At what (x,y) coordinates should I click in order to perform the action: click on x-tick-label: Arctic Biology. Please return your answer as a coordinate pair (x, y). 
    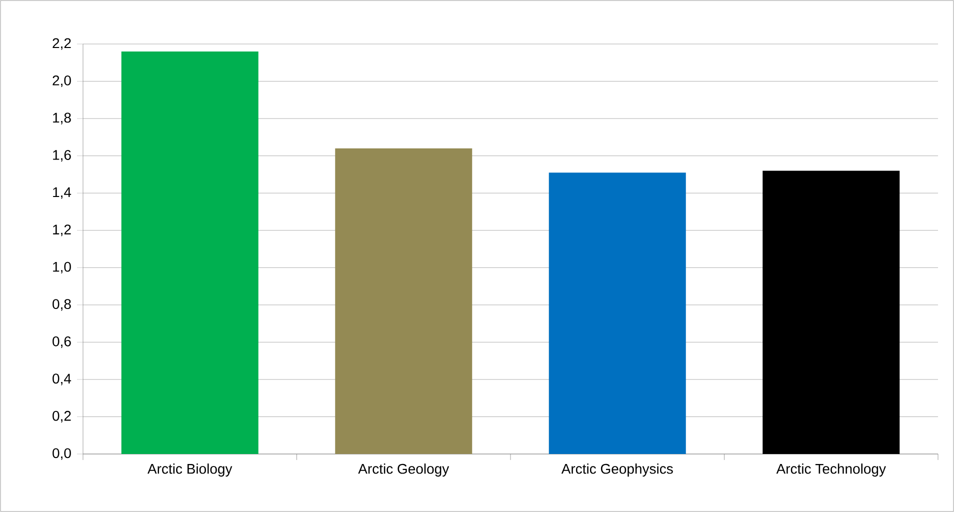
    Looking at the image, I should click on (190, 470).